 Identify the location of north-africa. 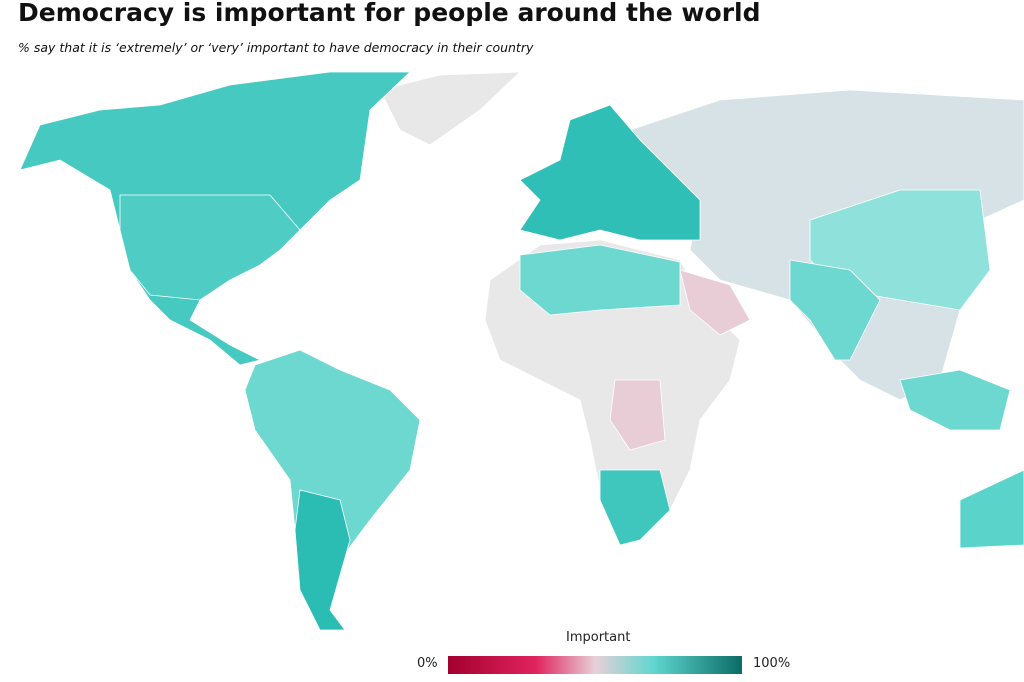
(600, 280).